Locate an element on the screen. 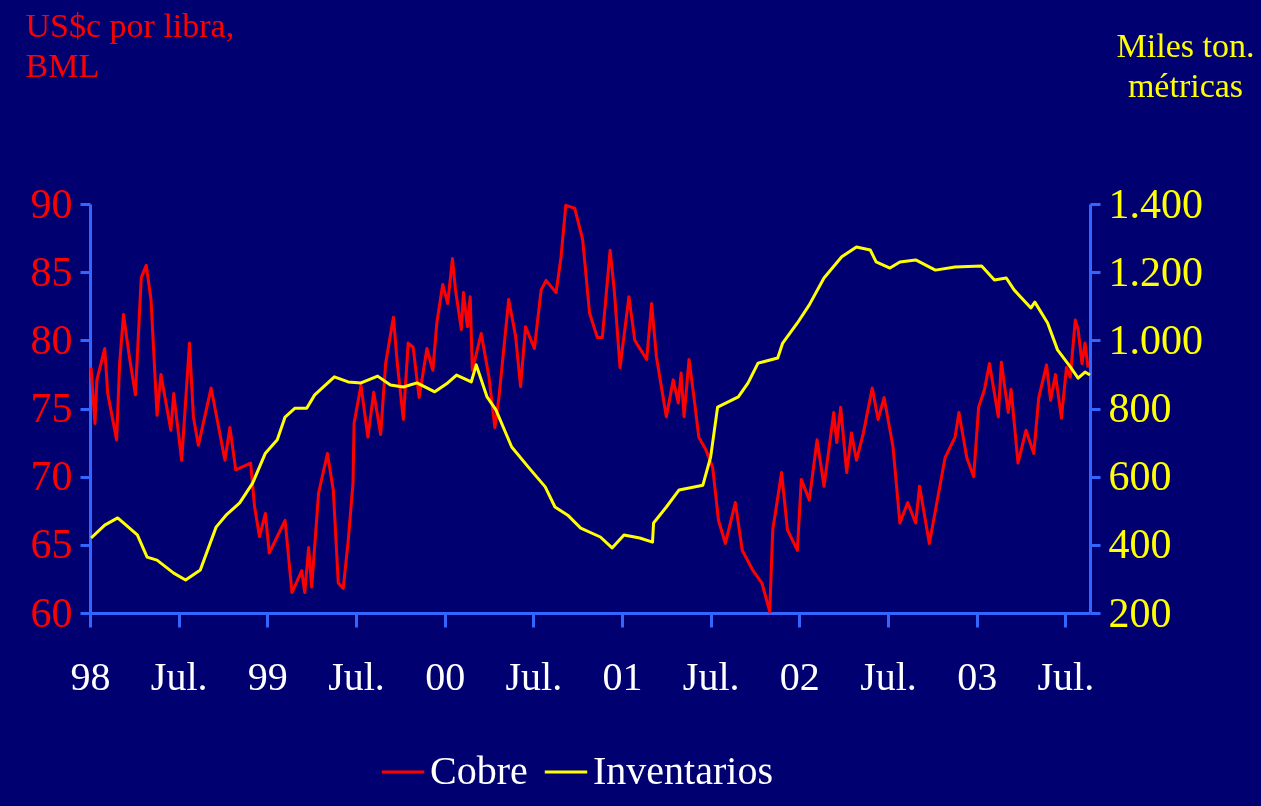  x-tick-label: 98 is located at coordinates (90, 676).